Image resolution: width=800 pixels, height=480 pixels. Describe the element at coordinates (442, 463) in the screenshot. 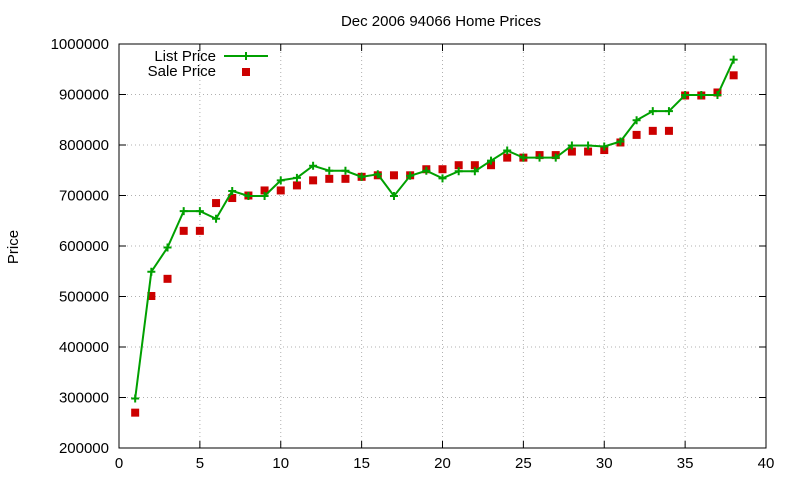

I see `x-tick-label: 20` at that location.